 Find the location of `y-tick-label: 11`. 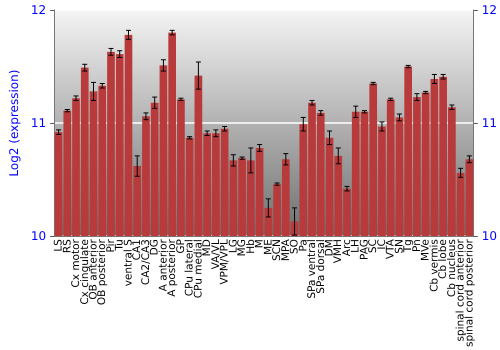

y-tick-label: 11 is located at coordinates (38, 123).